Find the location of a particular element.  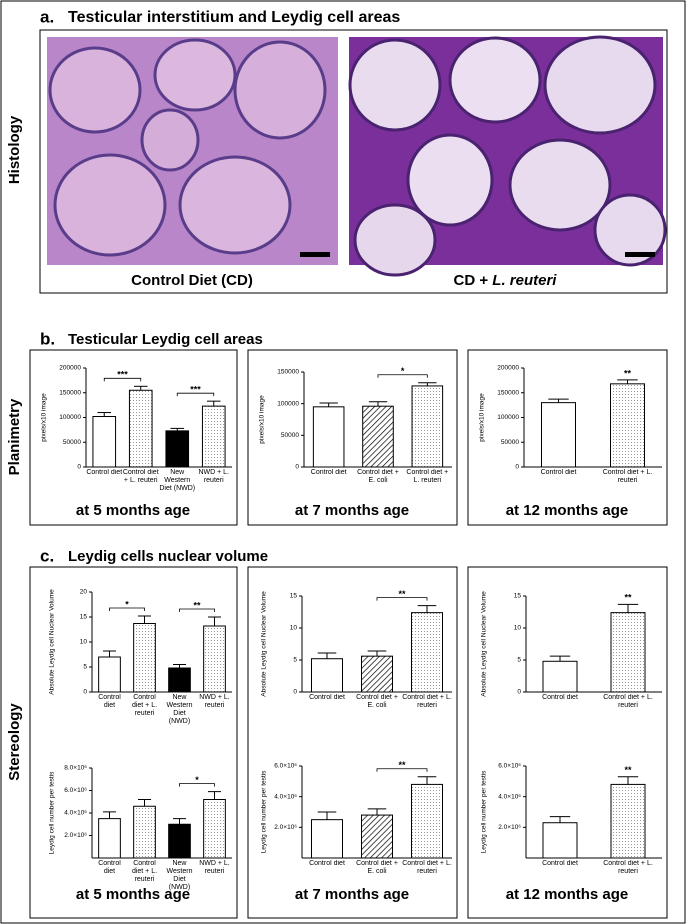

panel-label: c. is located at coordinates (47, 555).